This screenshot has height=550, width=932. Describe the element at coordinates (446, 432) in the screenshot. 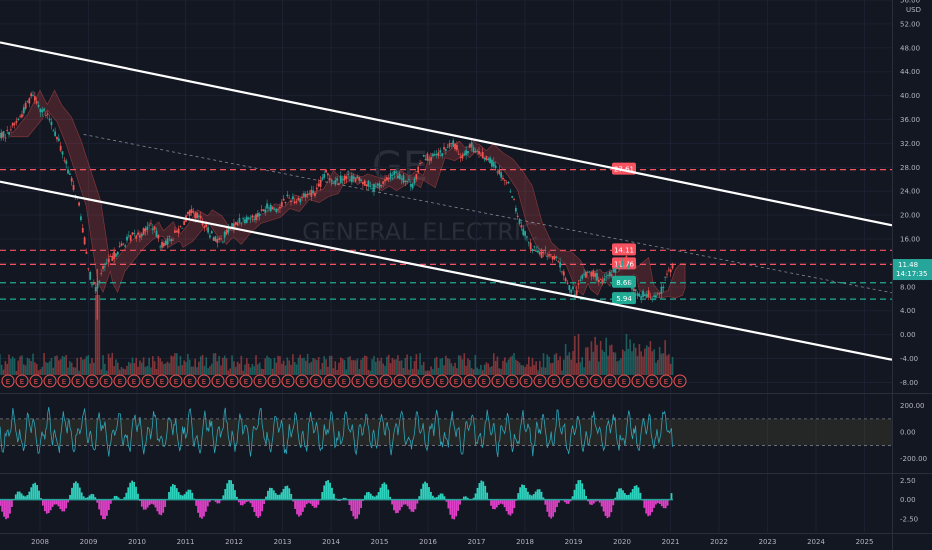

I see `cci-indicator-pane` at that location.